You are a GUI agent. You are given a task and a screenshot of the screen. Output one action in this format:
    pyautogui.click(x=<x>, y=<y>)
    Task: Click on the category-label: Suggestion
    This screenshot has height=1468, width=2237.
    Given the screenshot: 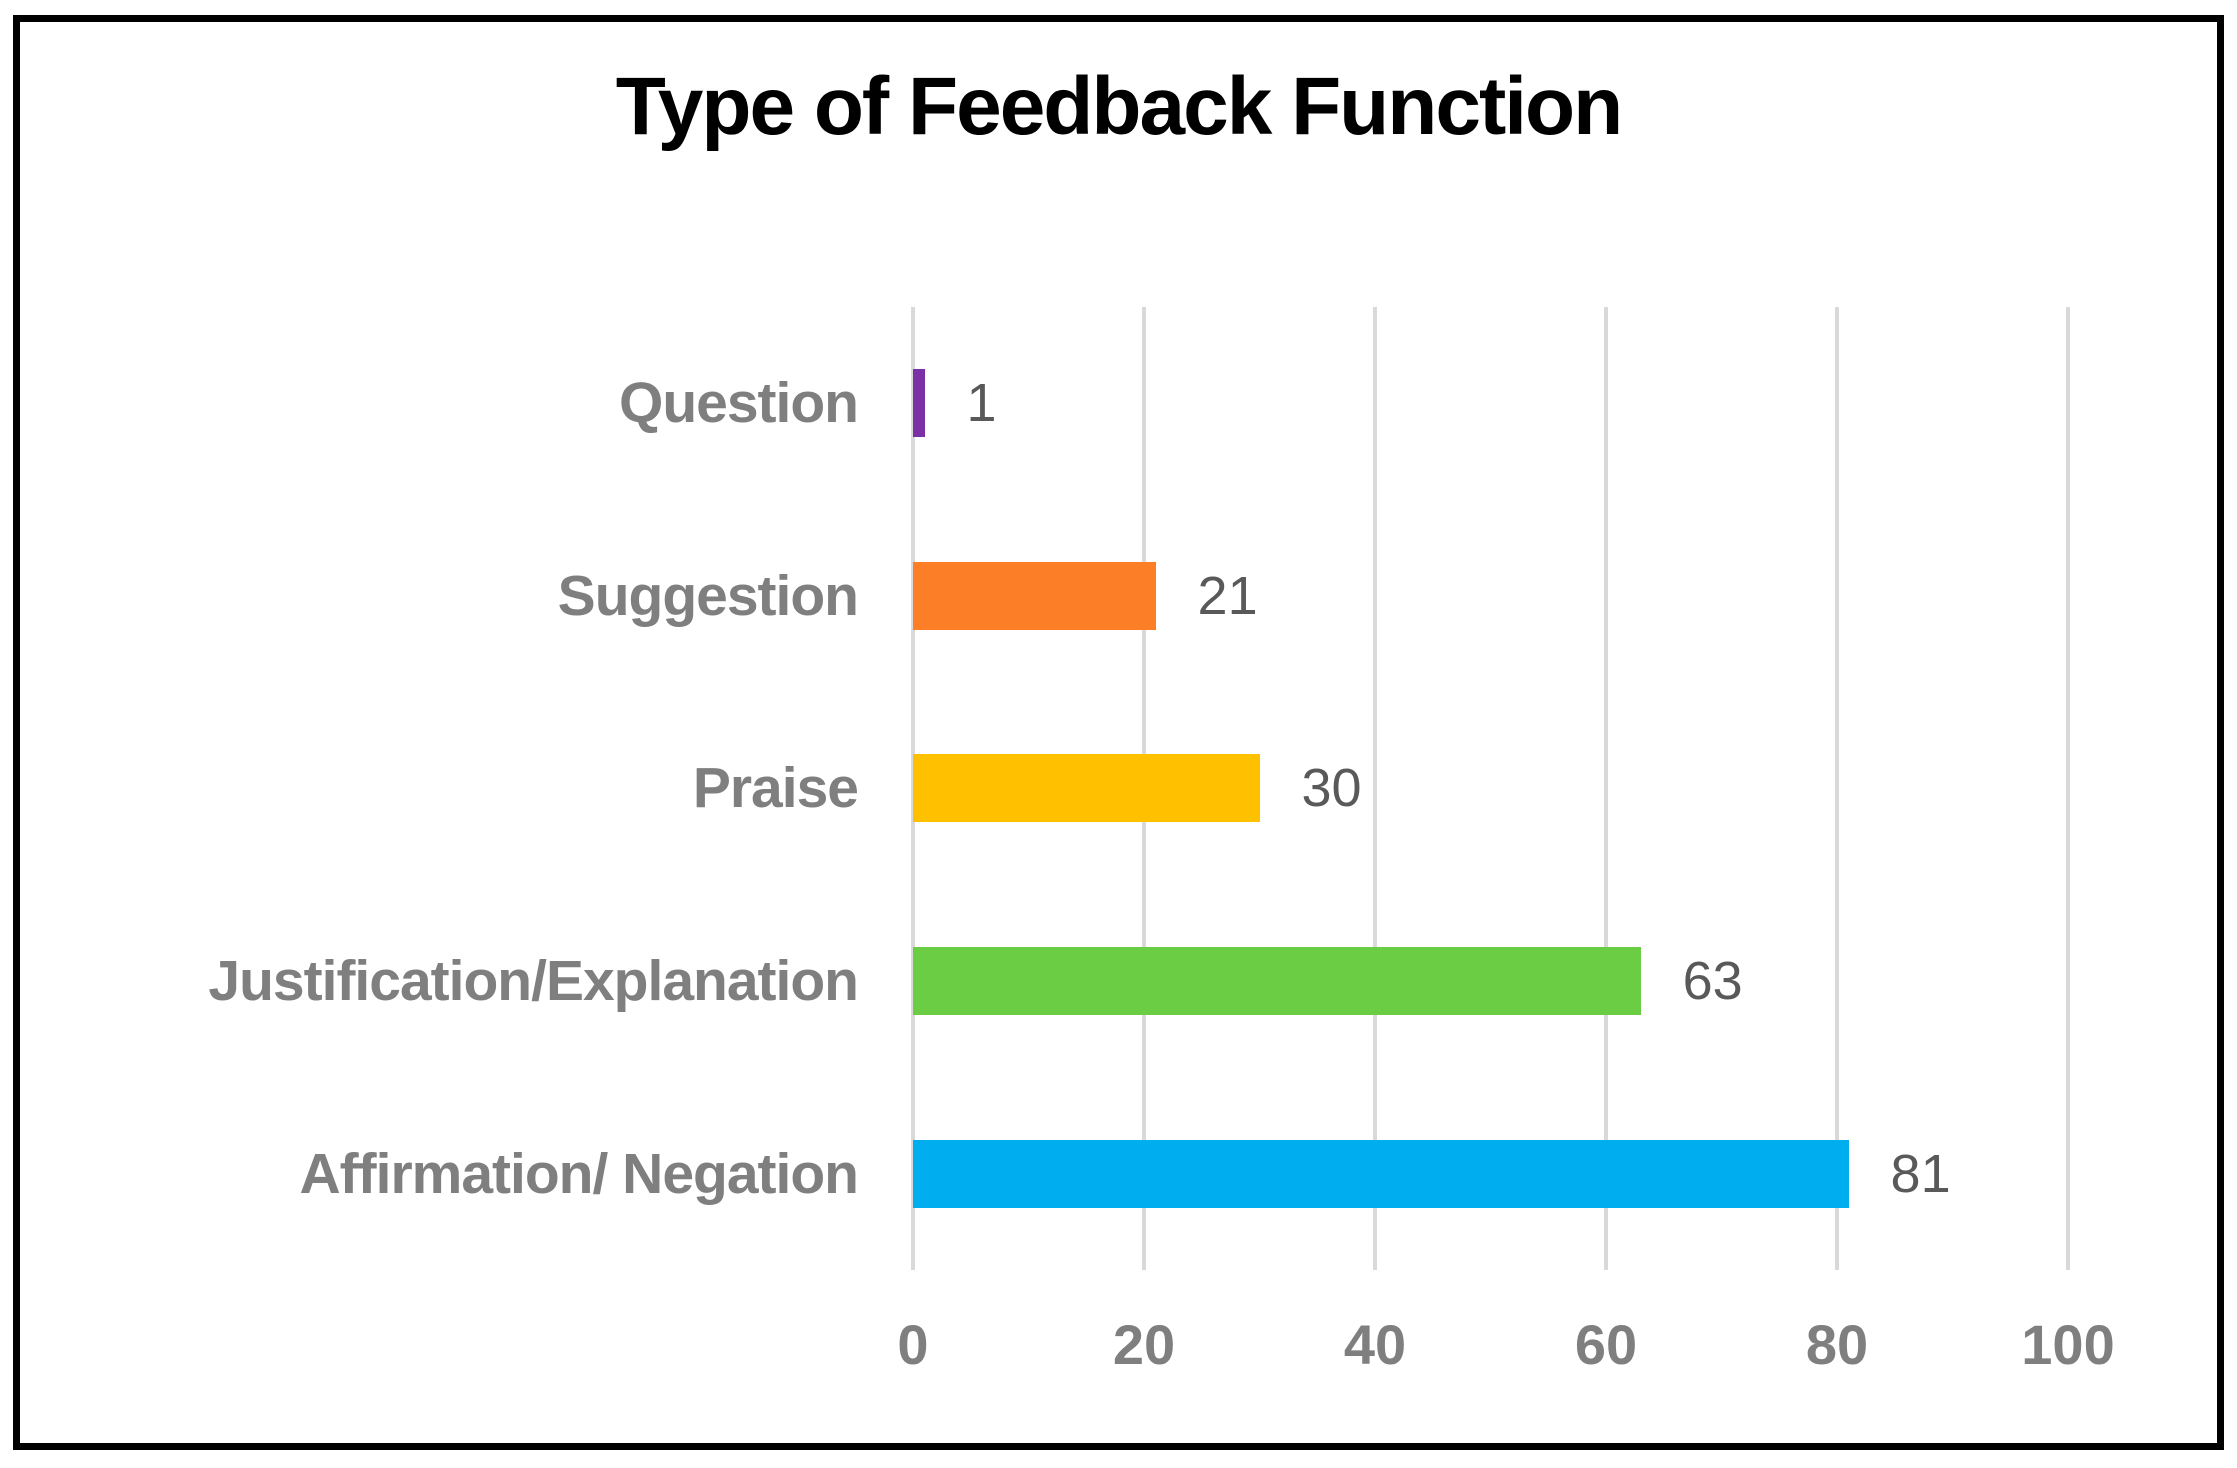 What is the action you would take?
    pyautogui.click(x=708, y=595)
    